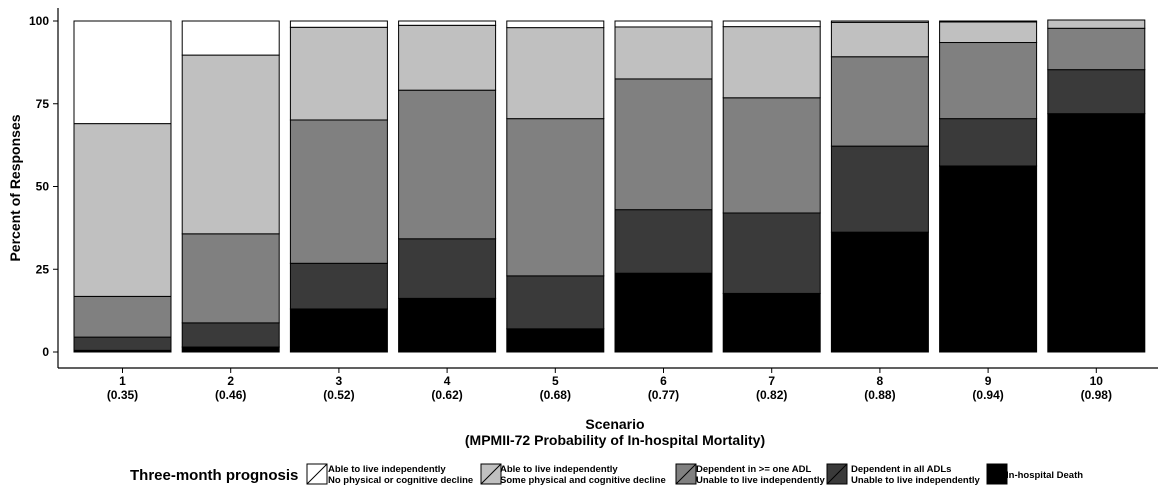  What do you see at coordinates (1096, 395) in the screenshot?
I see `x-tick-sublabel: (0.98)` at bounding box center [1096, 395].